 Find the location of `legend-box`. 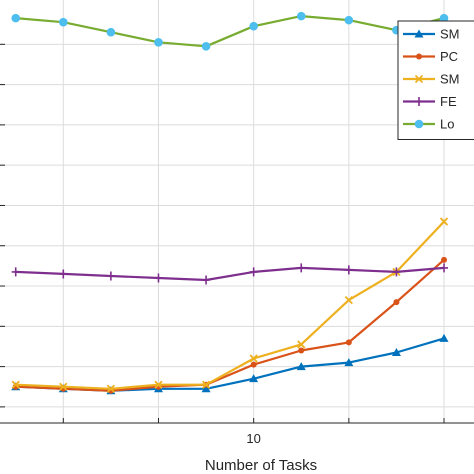

legend-box is located at coordinates (435, 80).